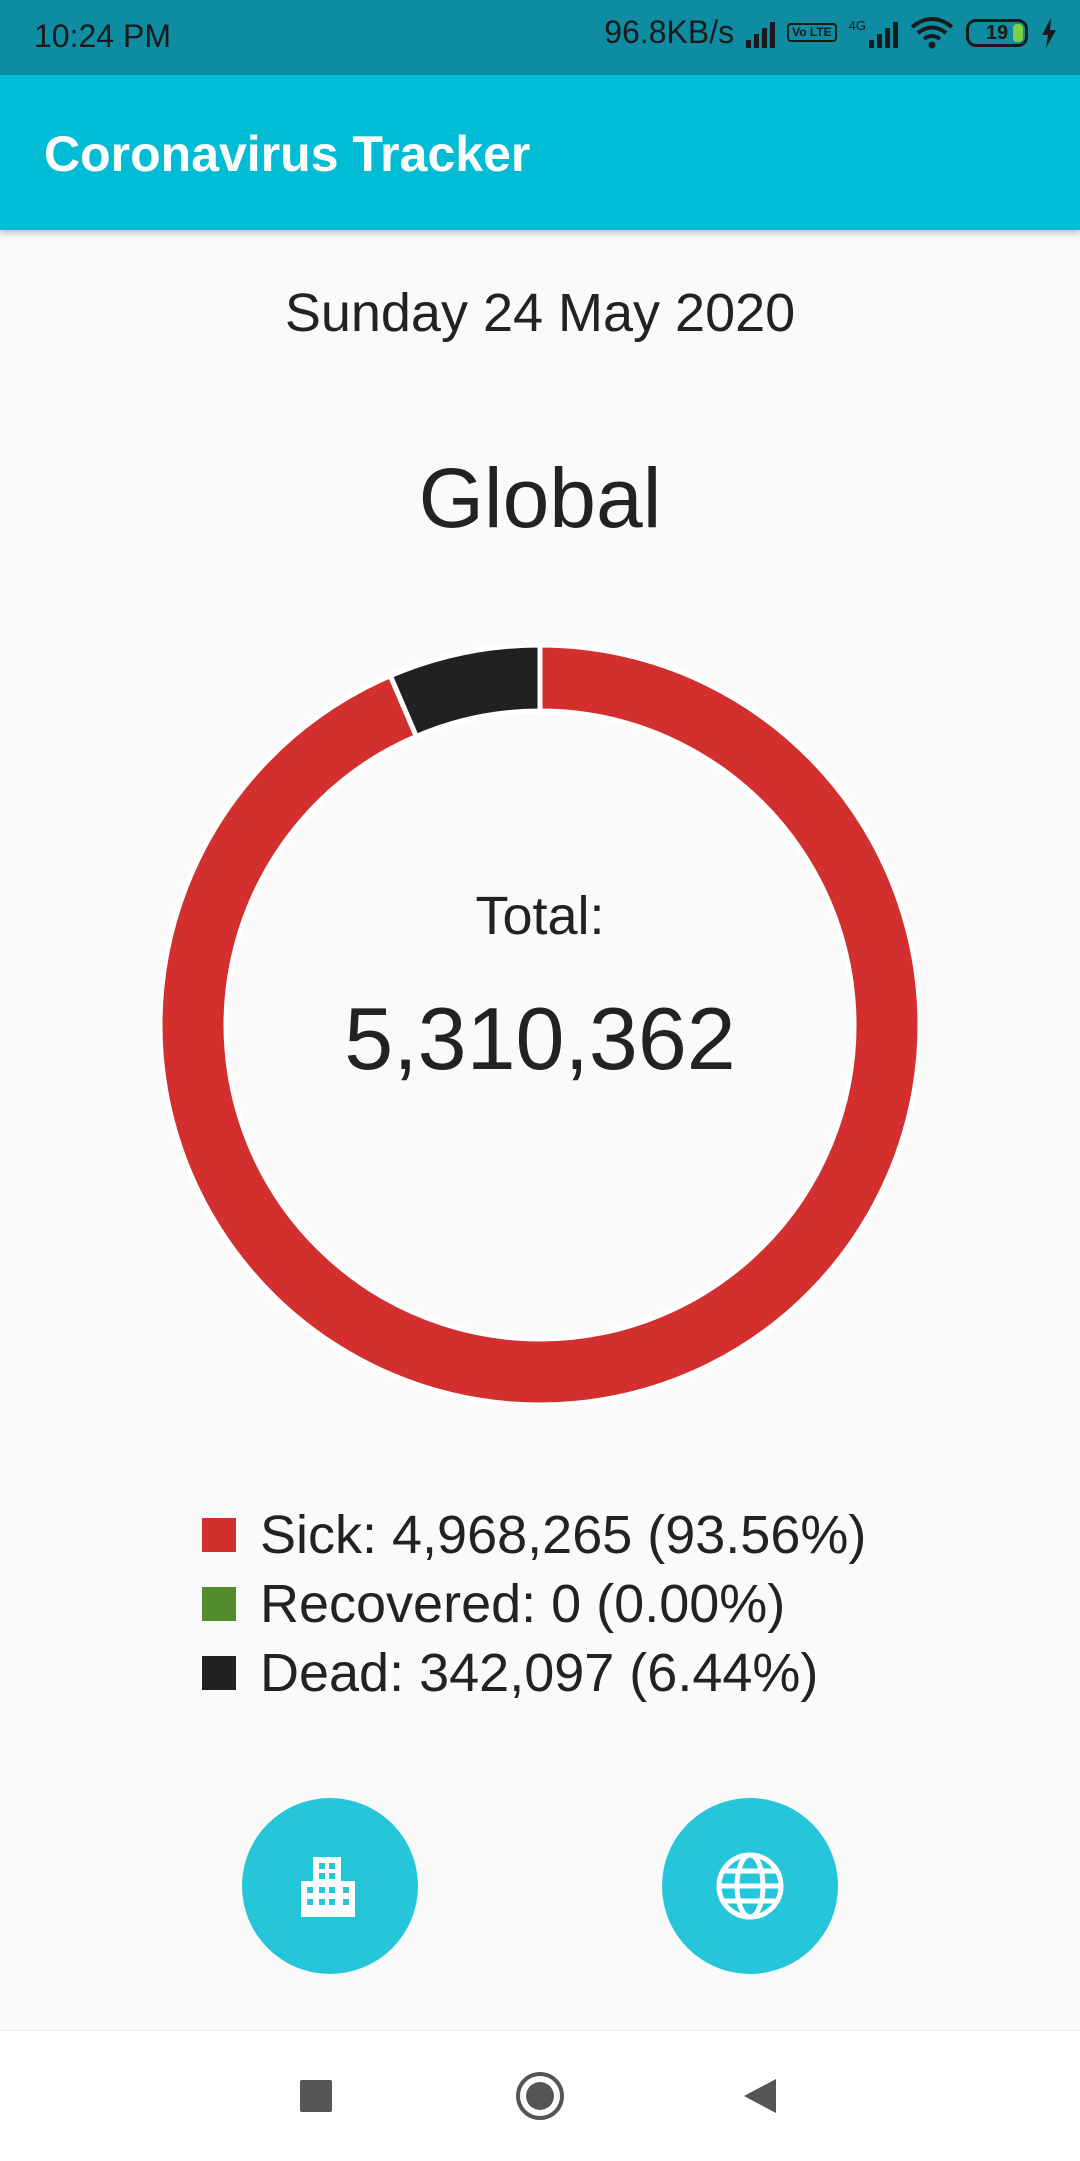 The image size is (1080, 2161). I want to click on status-time: 10:24 PM, so click(102, 36).